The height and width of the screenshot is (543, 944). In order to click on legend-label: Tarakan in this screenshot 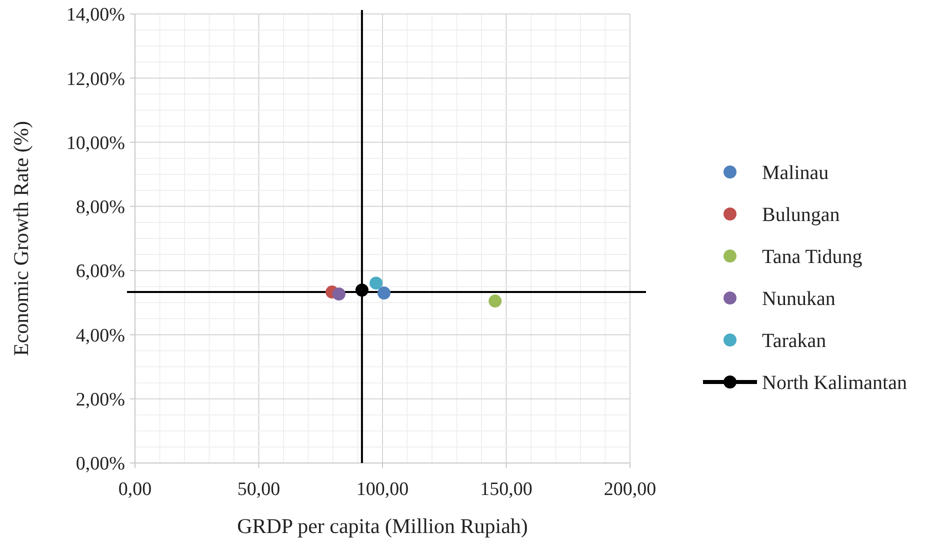, I will do `click(794, 341)`.